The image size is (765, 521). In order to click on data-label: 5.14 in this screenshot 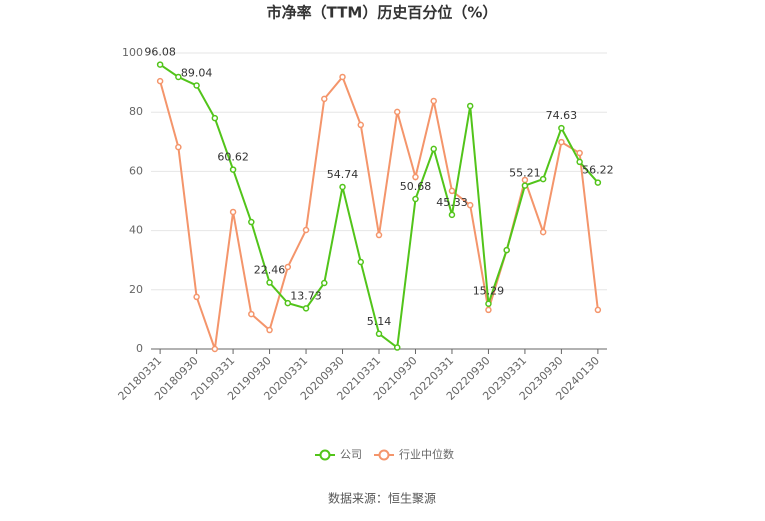, I will do `click(379, 321)`.